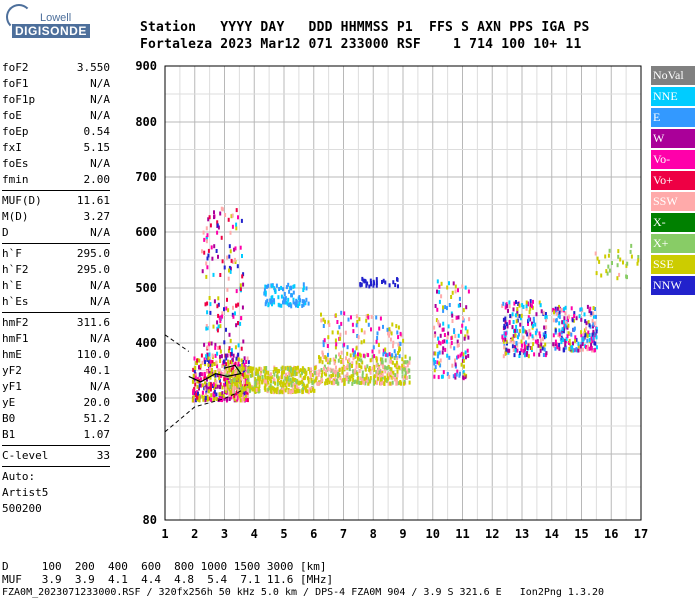 This screenshot has width=700, height=600. Describe the element at coordinates (12, 115) in the screenshot. I see `param-key: foE` at that location.